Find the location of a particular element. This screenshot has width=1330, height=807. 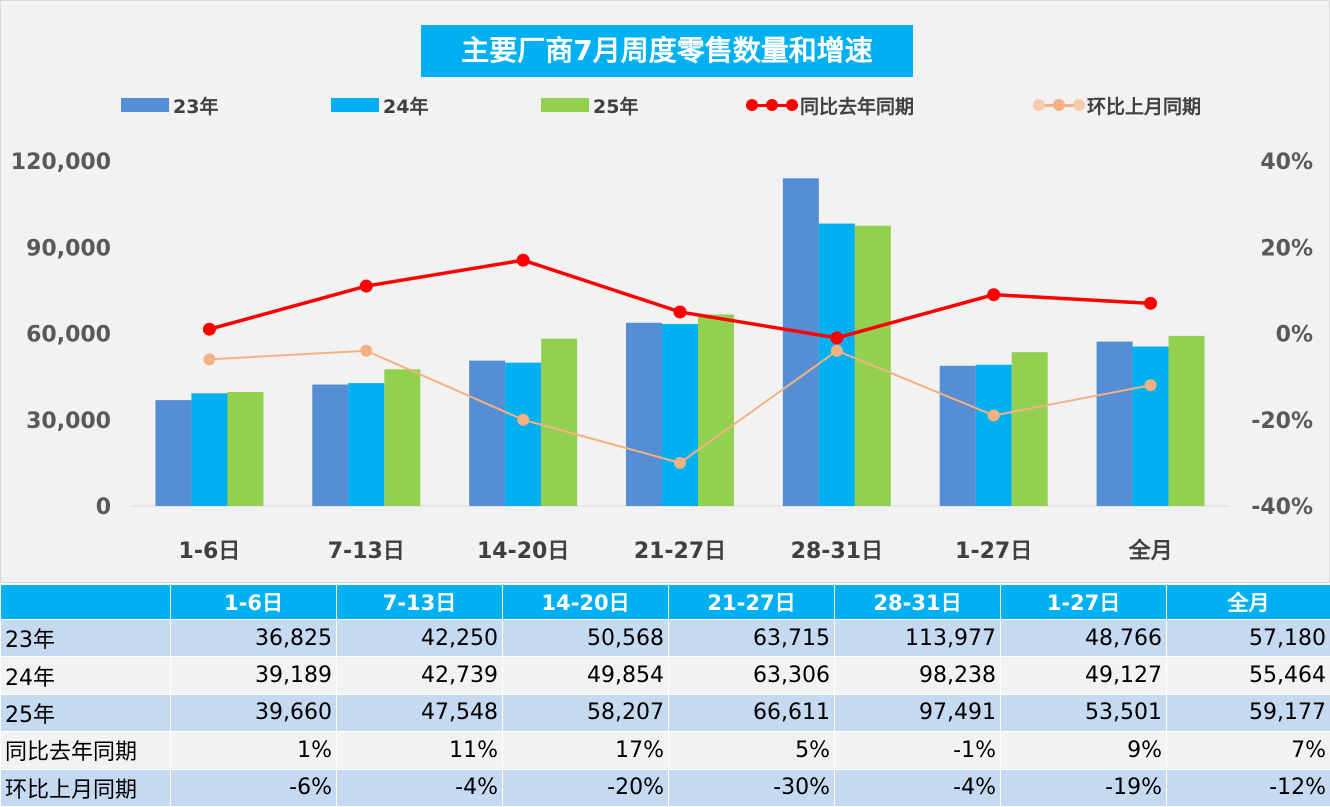

table-cell: 39,660 is located at coordinates (253, 713).